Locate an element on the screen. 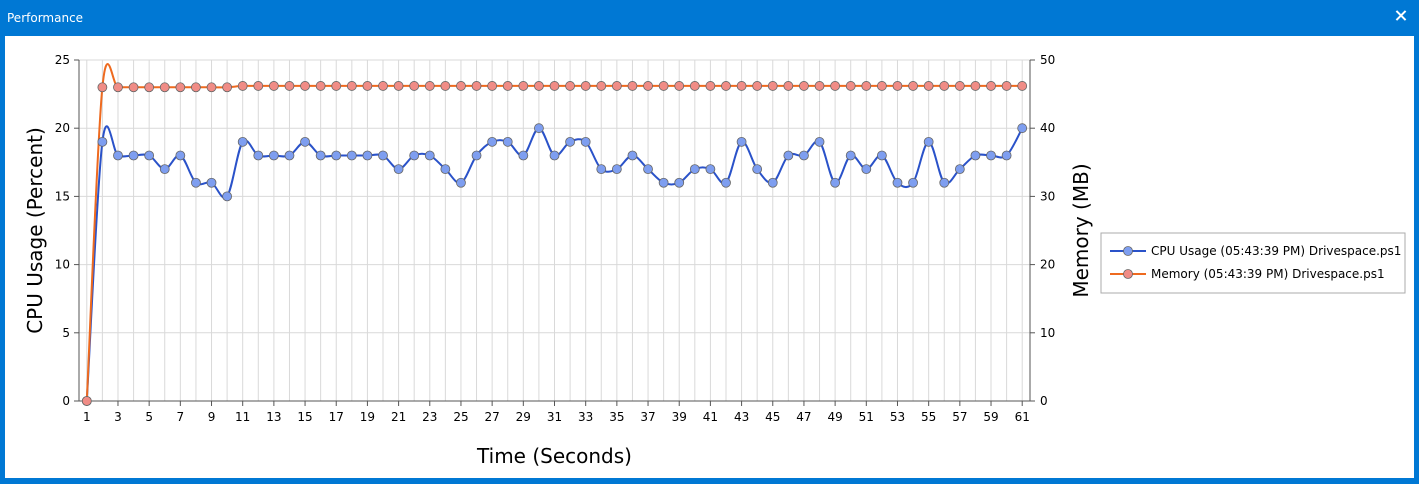 The width and height of the screenshot is (1419, 484). y2-tick-label: 40 is located at coordinates (1047, 128).